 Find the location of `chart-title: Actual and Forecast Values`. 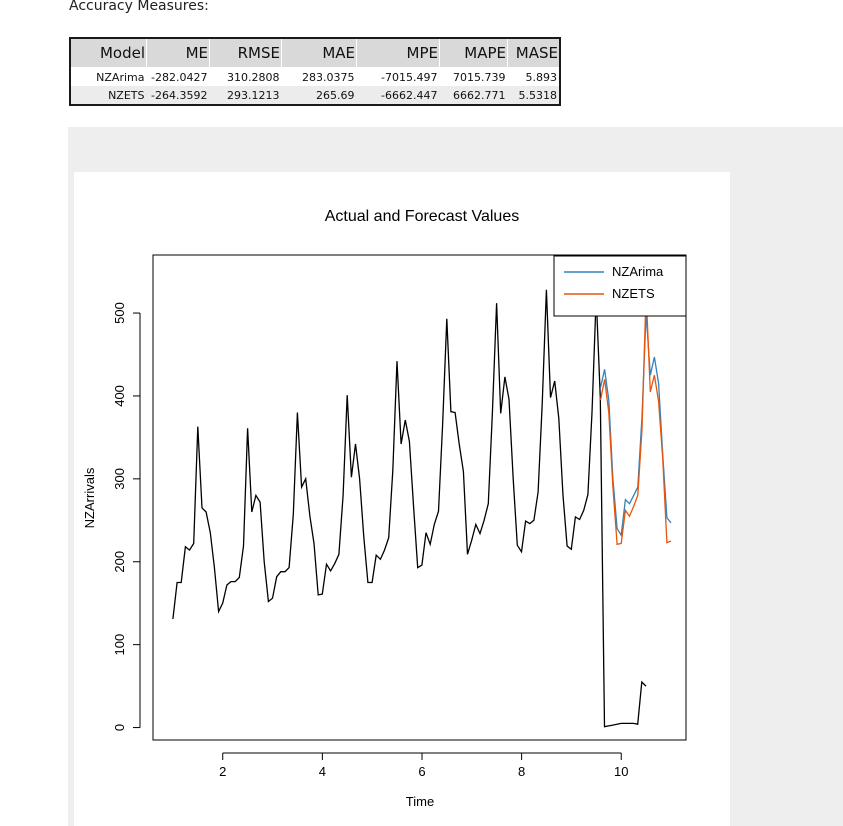

chart-title: Actual and Forecast Values is located at coordinates (422, 216).